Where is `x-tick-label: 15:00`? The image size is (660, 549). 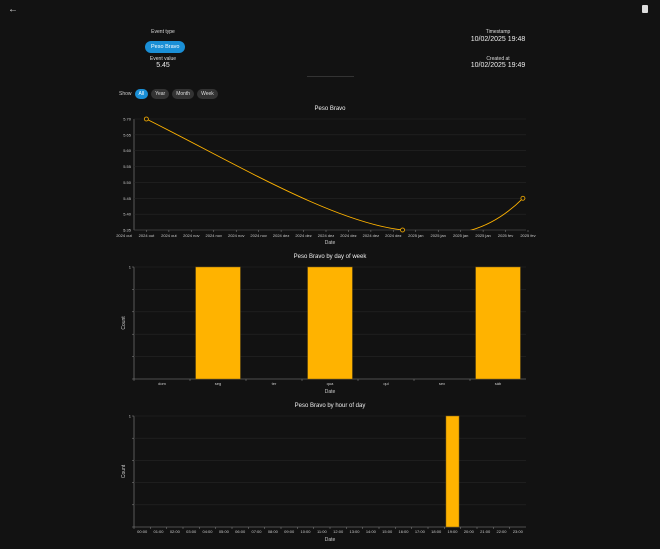 x-tick-label: 15:00 is located at coordinates (387, 531).